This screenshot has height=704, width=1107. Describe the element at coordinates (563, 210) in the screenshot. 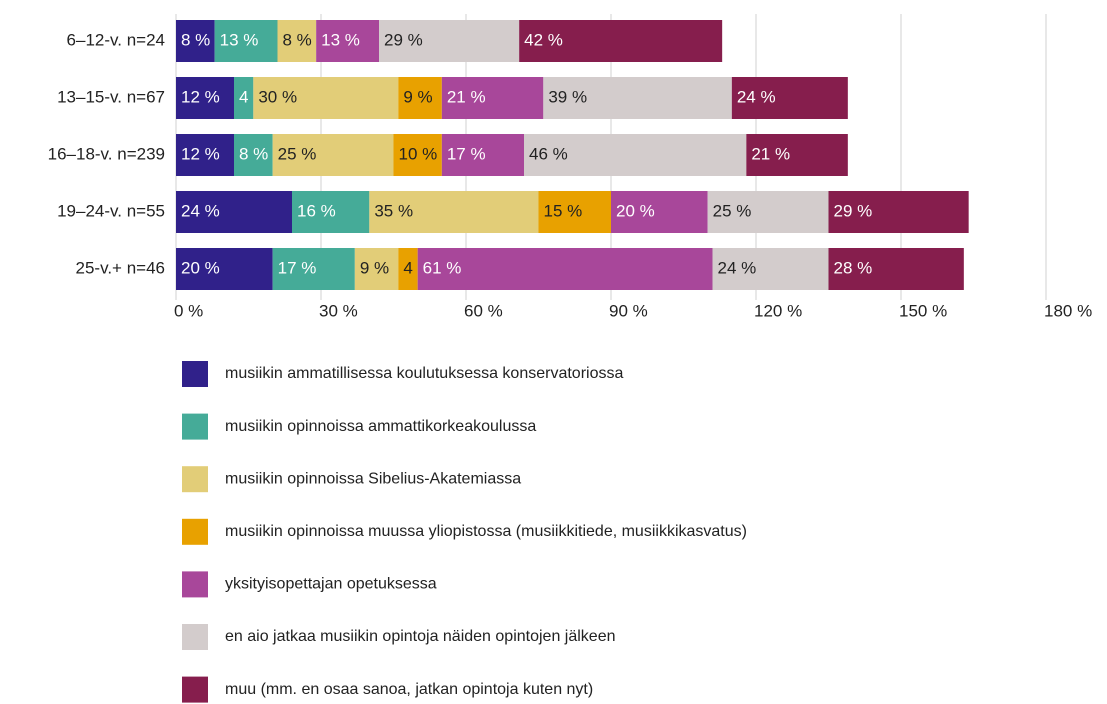

I see `data-label: 15 %` at that location.